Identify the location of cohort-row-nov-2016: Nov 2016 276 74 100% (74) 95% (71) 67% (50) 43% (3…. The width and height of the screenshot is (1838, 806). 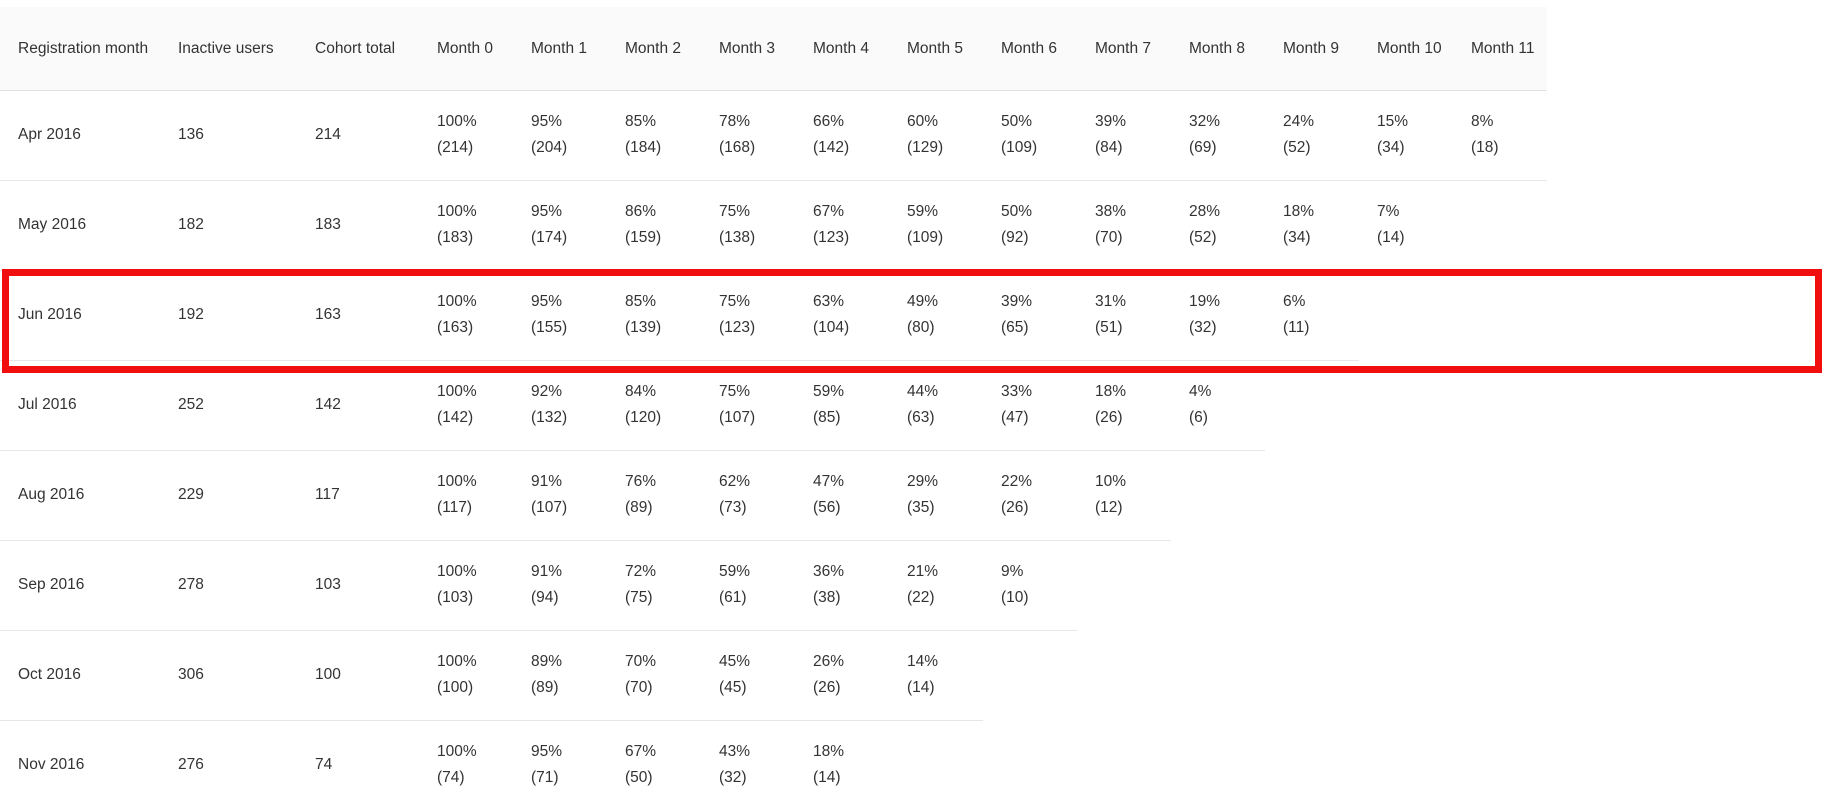
(773, 763).